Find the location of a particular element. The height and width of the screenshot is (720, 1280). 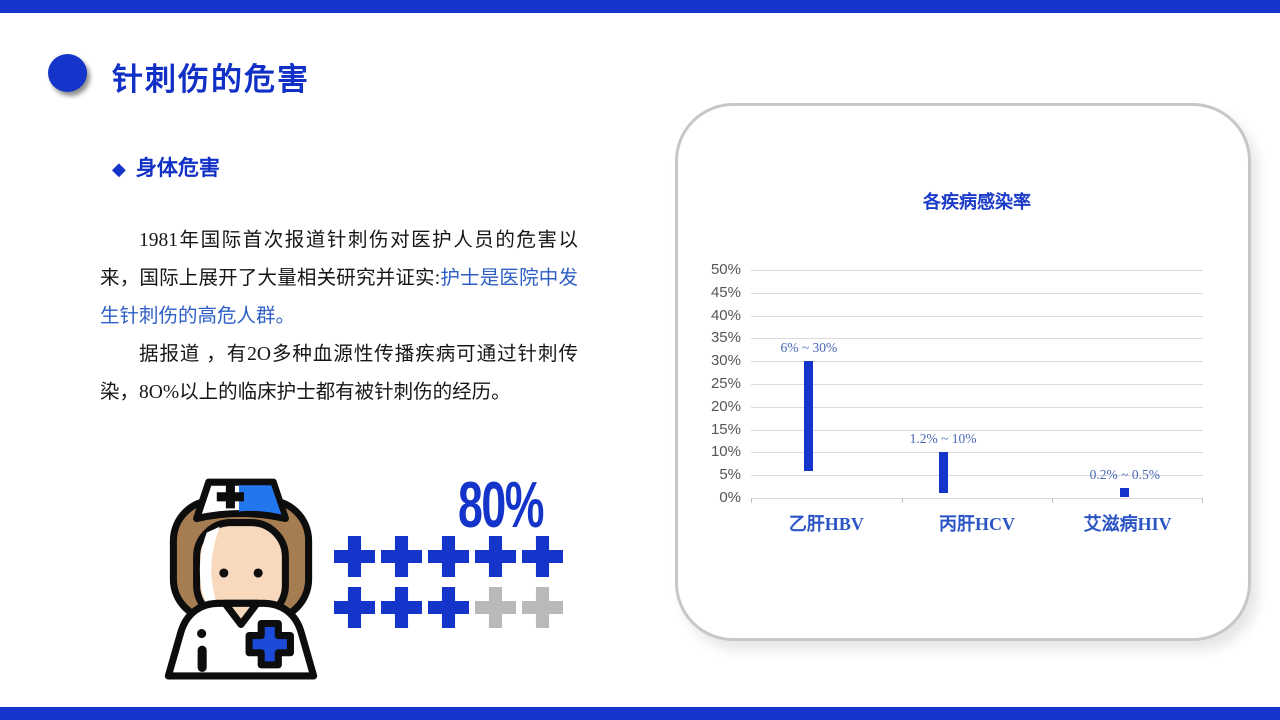

y-axis-label: 15% is located at coordinates (725, 429).